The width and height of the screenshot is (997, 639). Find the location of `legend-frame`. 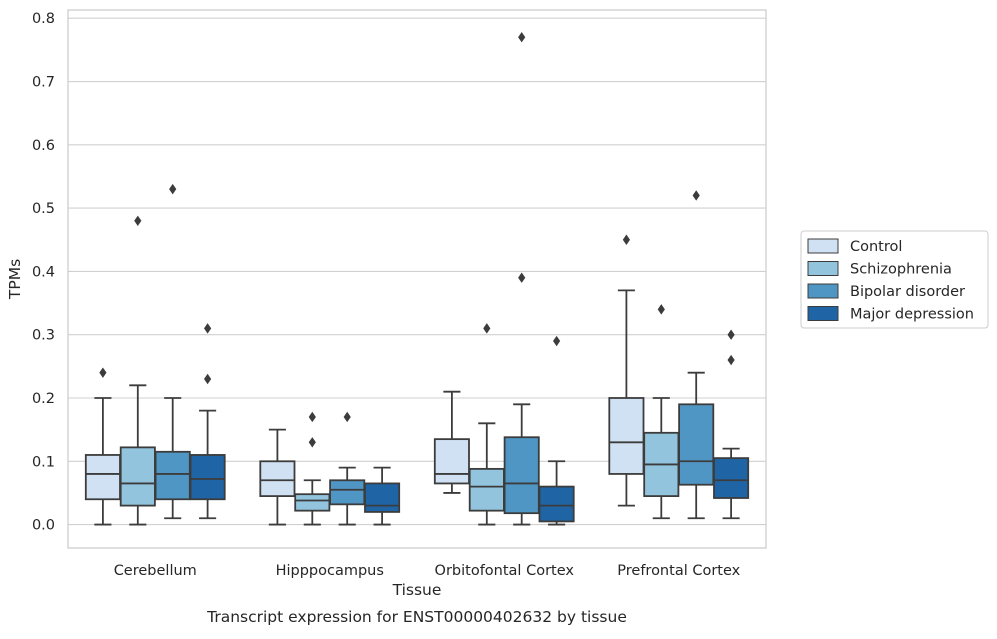

legend-frame is located at coordinates (894, 279).